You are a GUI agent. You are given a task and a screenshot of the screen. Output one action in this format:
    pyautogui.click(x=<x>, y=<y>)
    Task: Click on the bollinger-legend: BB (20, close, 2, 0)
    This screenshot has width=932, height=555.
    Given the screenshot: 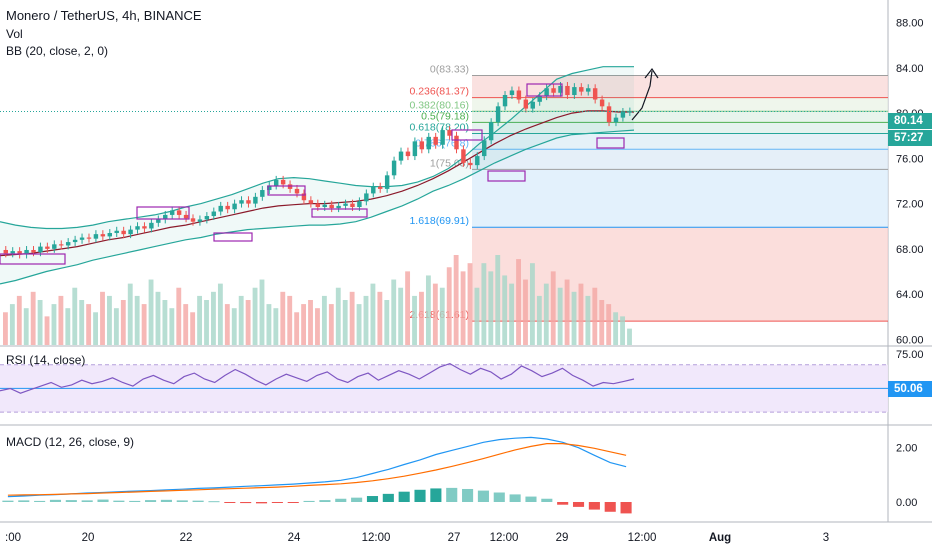 What is the action you would take?
    pyautogui.click(x=57, y=51)
    